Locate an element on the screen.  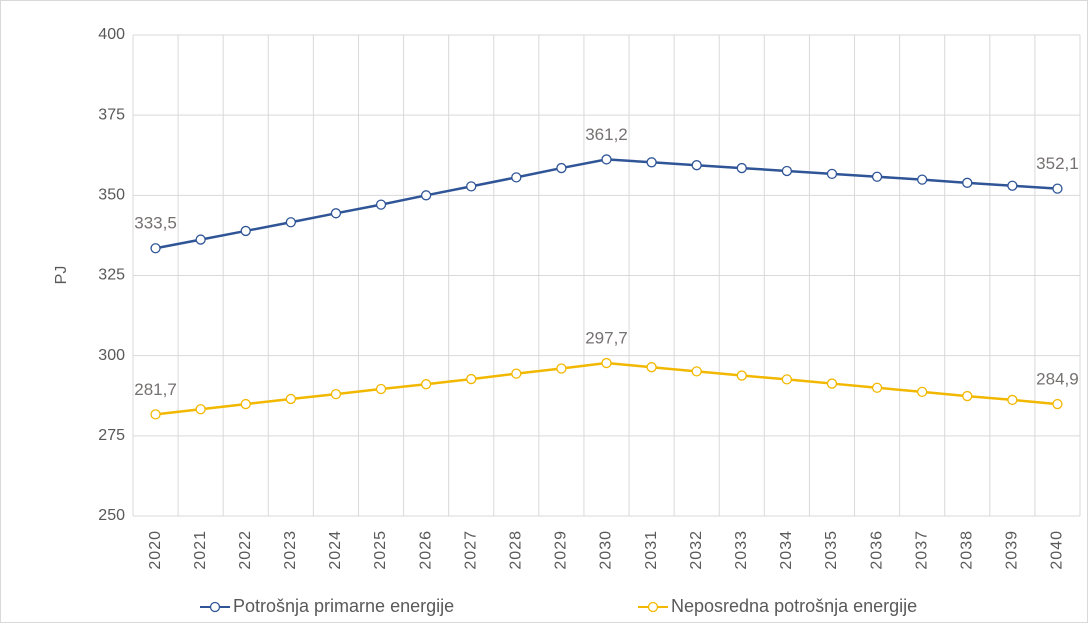
data-label: 281,7 is located at coordinates (155, 389).